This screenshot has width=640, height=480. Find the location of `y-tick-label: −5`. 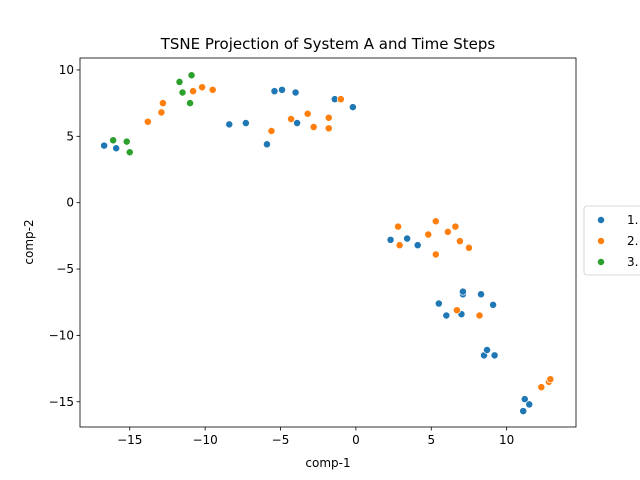

y-tick-label: −5 is located at coordinates (65, 269).